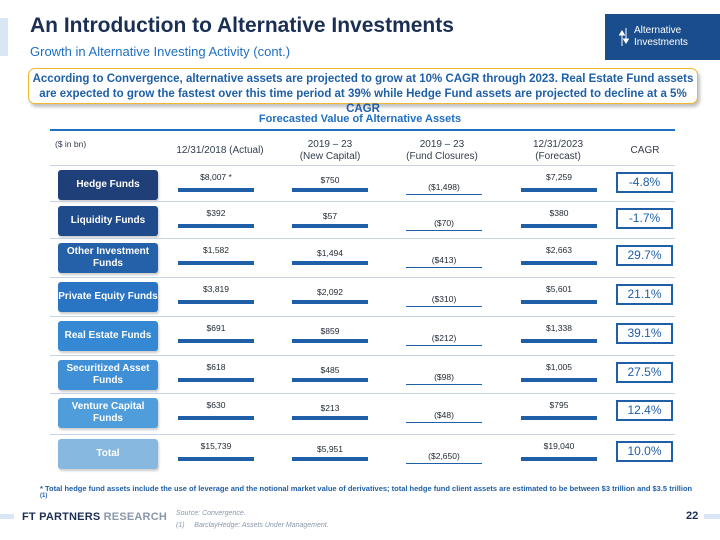  Describe the element at coordinates (108, 454) in the screenshot. I see `row-label: Total` at that location.